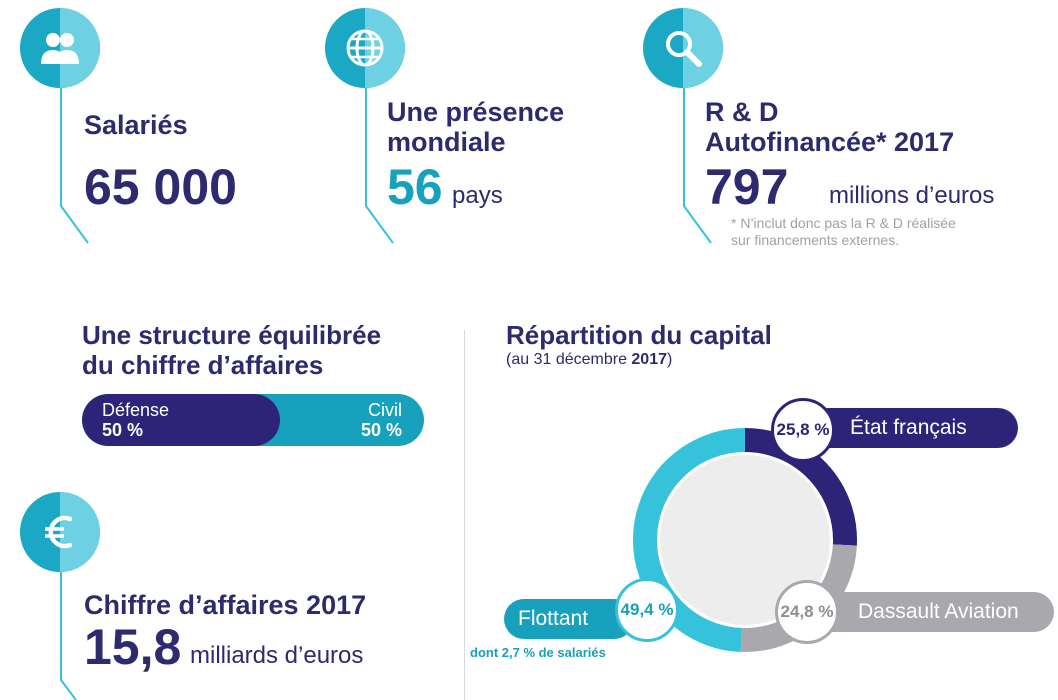  Describe the element at coordinates (639, 335) in the screenshot. I see `capital-title: Répartition du capital` at that location.